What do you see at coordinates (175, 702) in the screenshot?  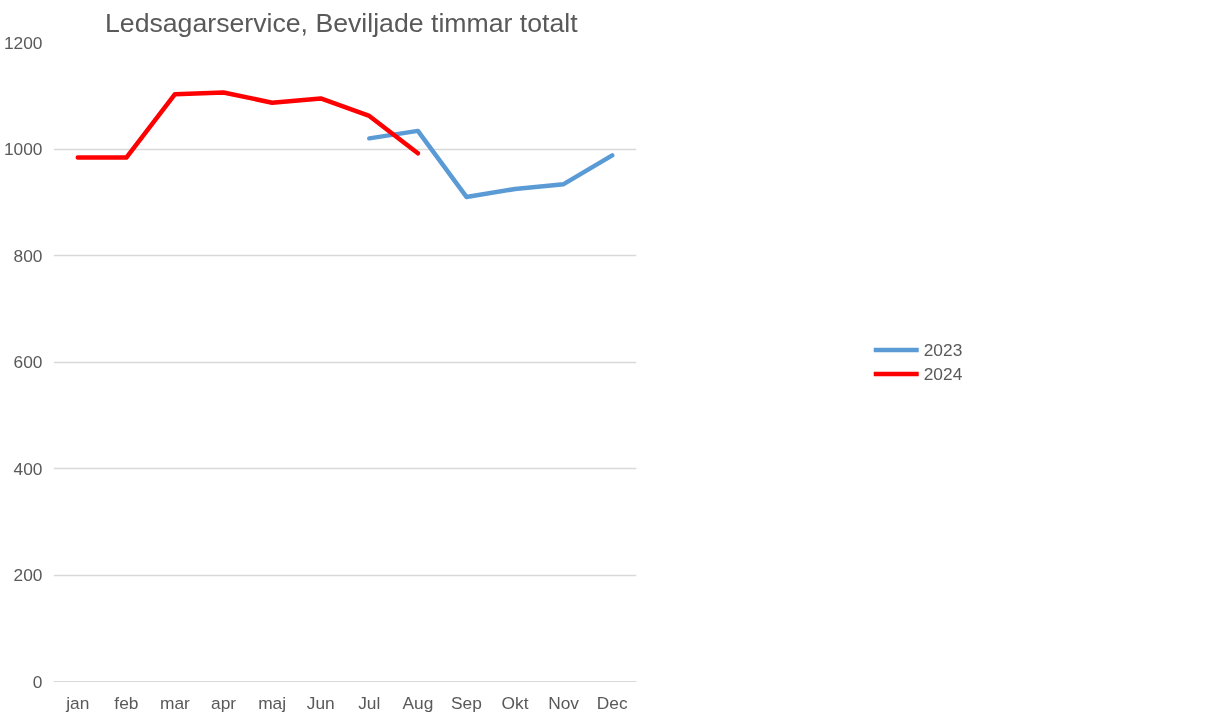 I see `x-tick-label: mar` at bounding box center [175, 702].